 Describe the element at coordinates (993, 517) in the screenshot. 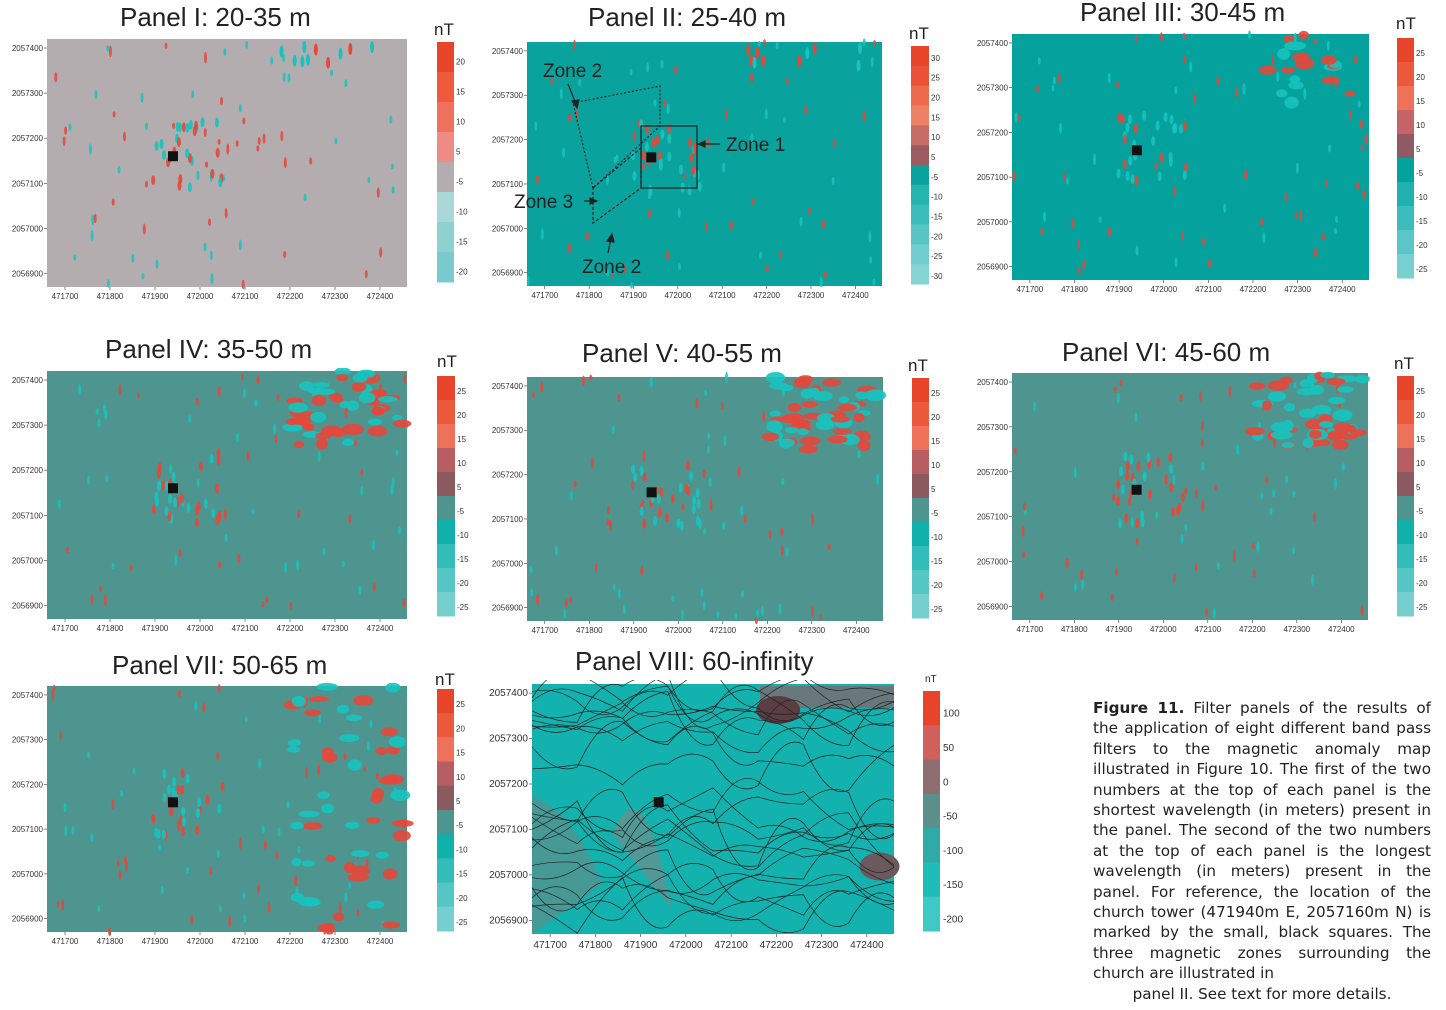

I see `y-tick-label: 2057100` at that location.